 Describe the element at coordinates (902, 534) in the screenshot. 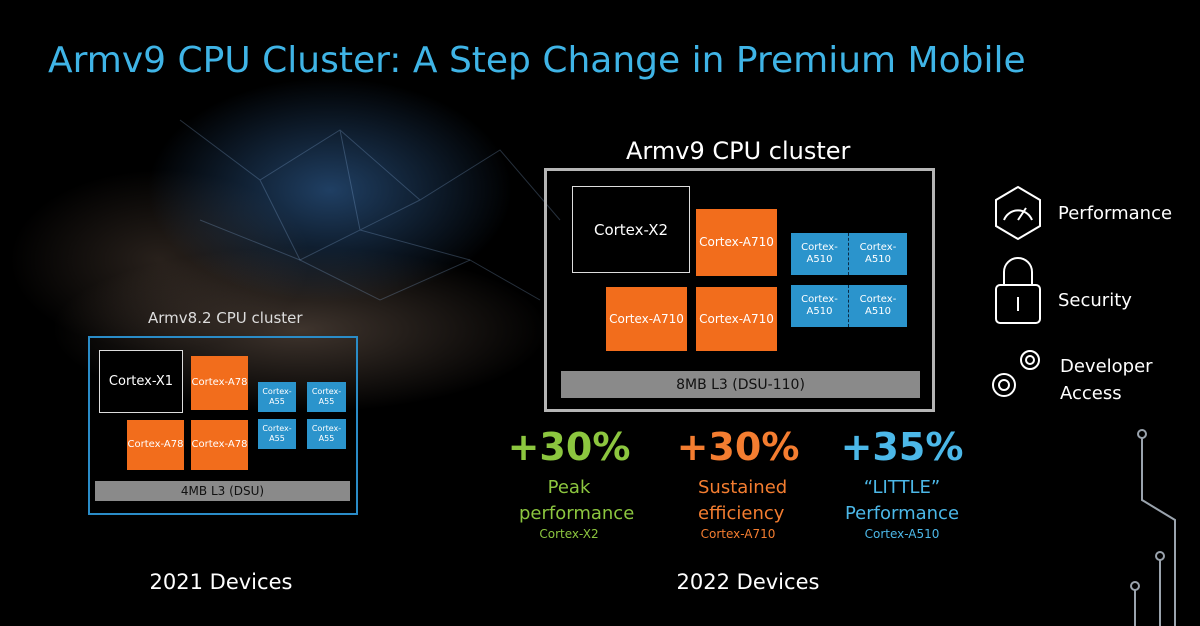

I see `stat-core: Cortex-A510` at that location.